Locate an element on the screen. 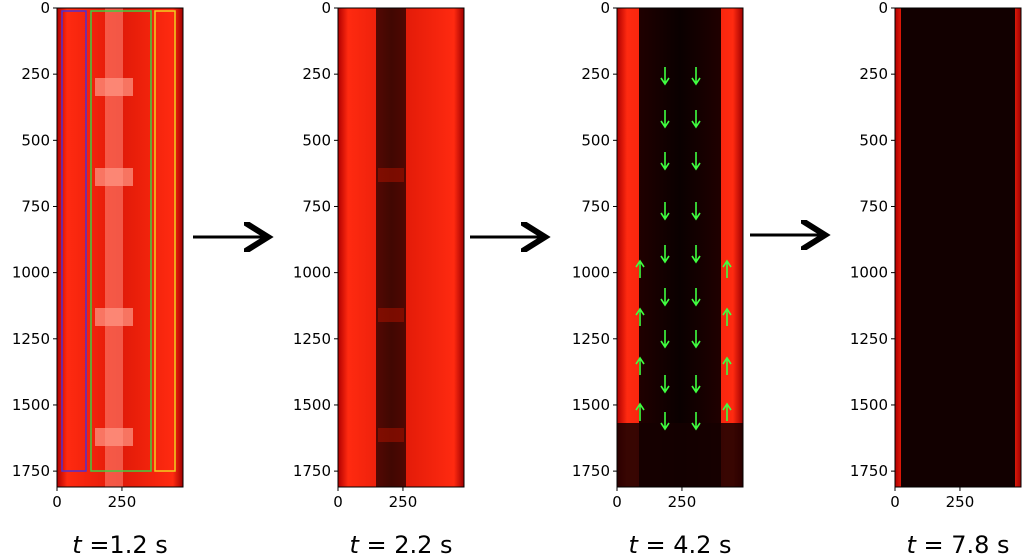  shaft is located at coordinates (114, 247).